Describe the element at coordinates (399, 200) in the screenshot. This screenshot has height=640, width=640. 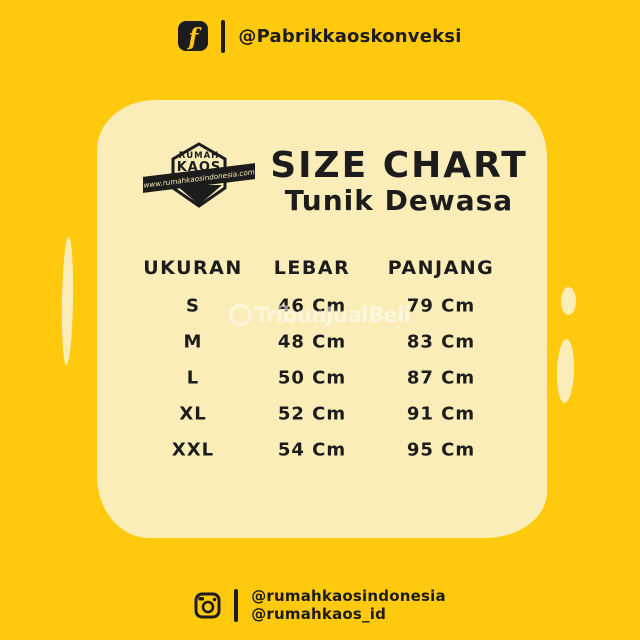
I see `page-subtitle: Tunik Dewasa` at that location.